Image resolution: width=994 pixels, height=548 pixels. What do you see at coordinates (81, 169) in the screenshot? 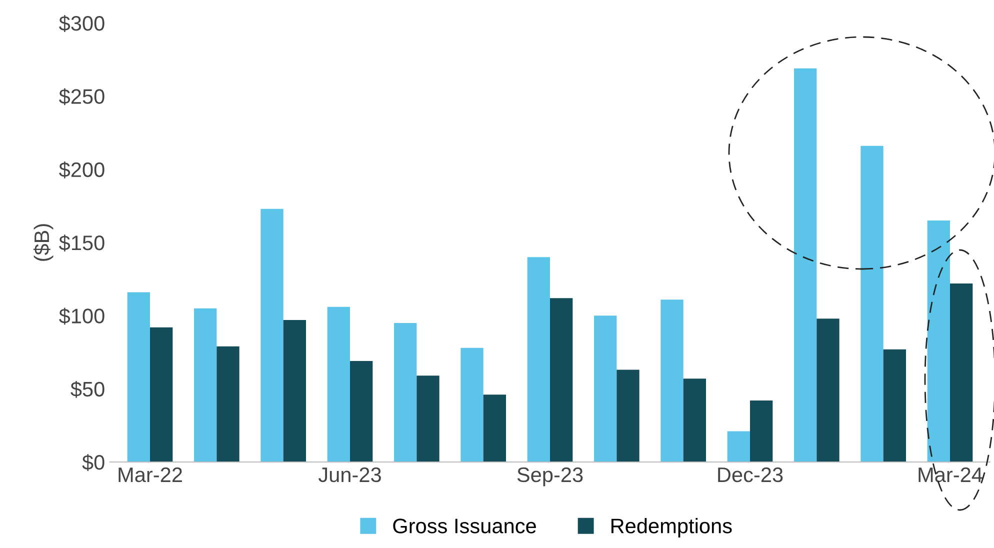
I see `y-tick-label: $200` at bounding box center [81, 169].